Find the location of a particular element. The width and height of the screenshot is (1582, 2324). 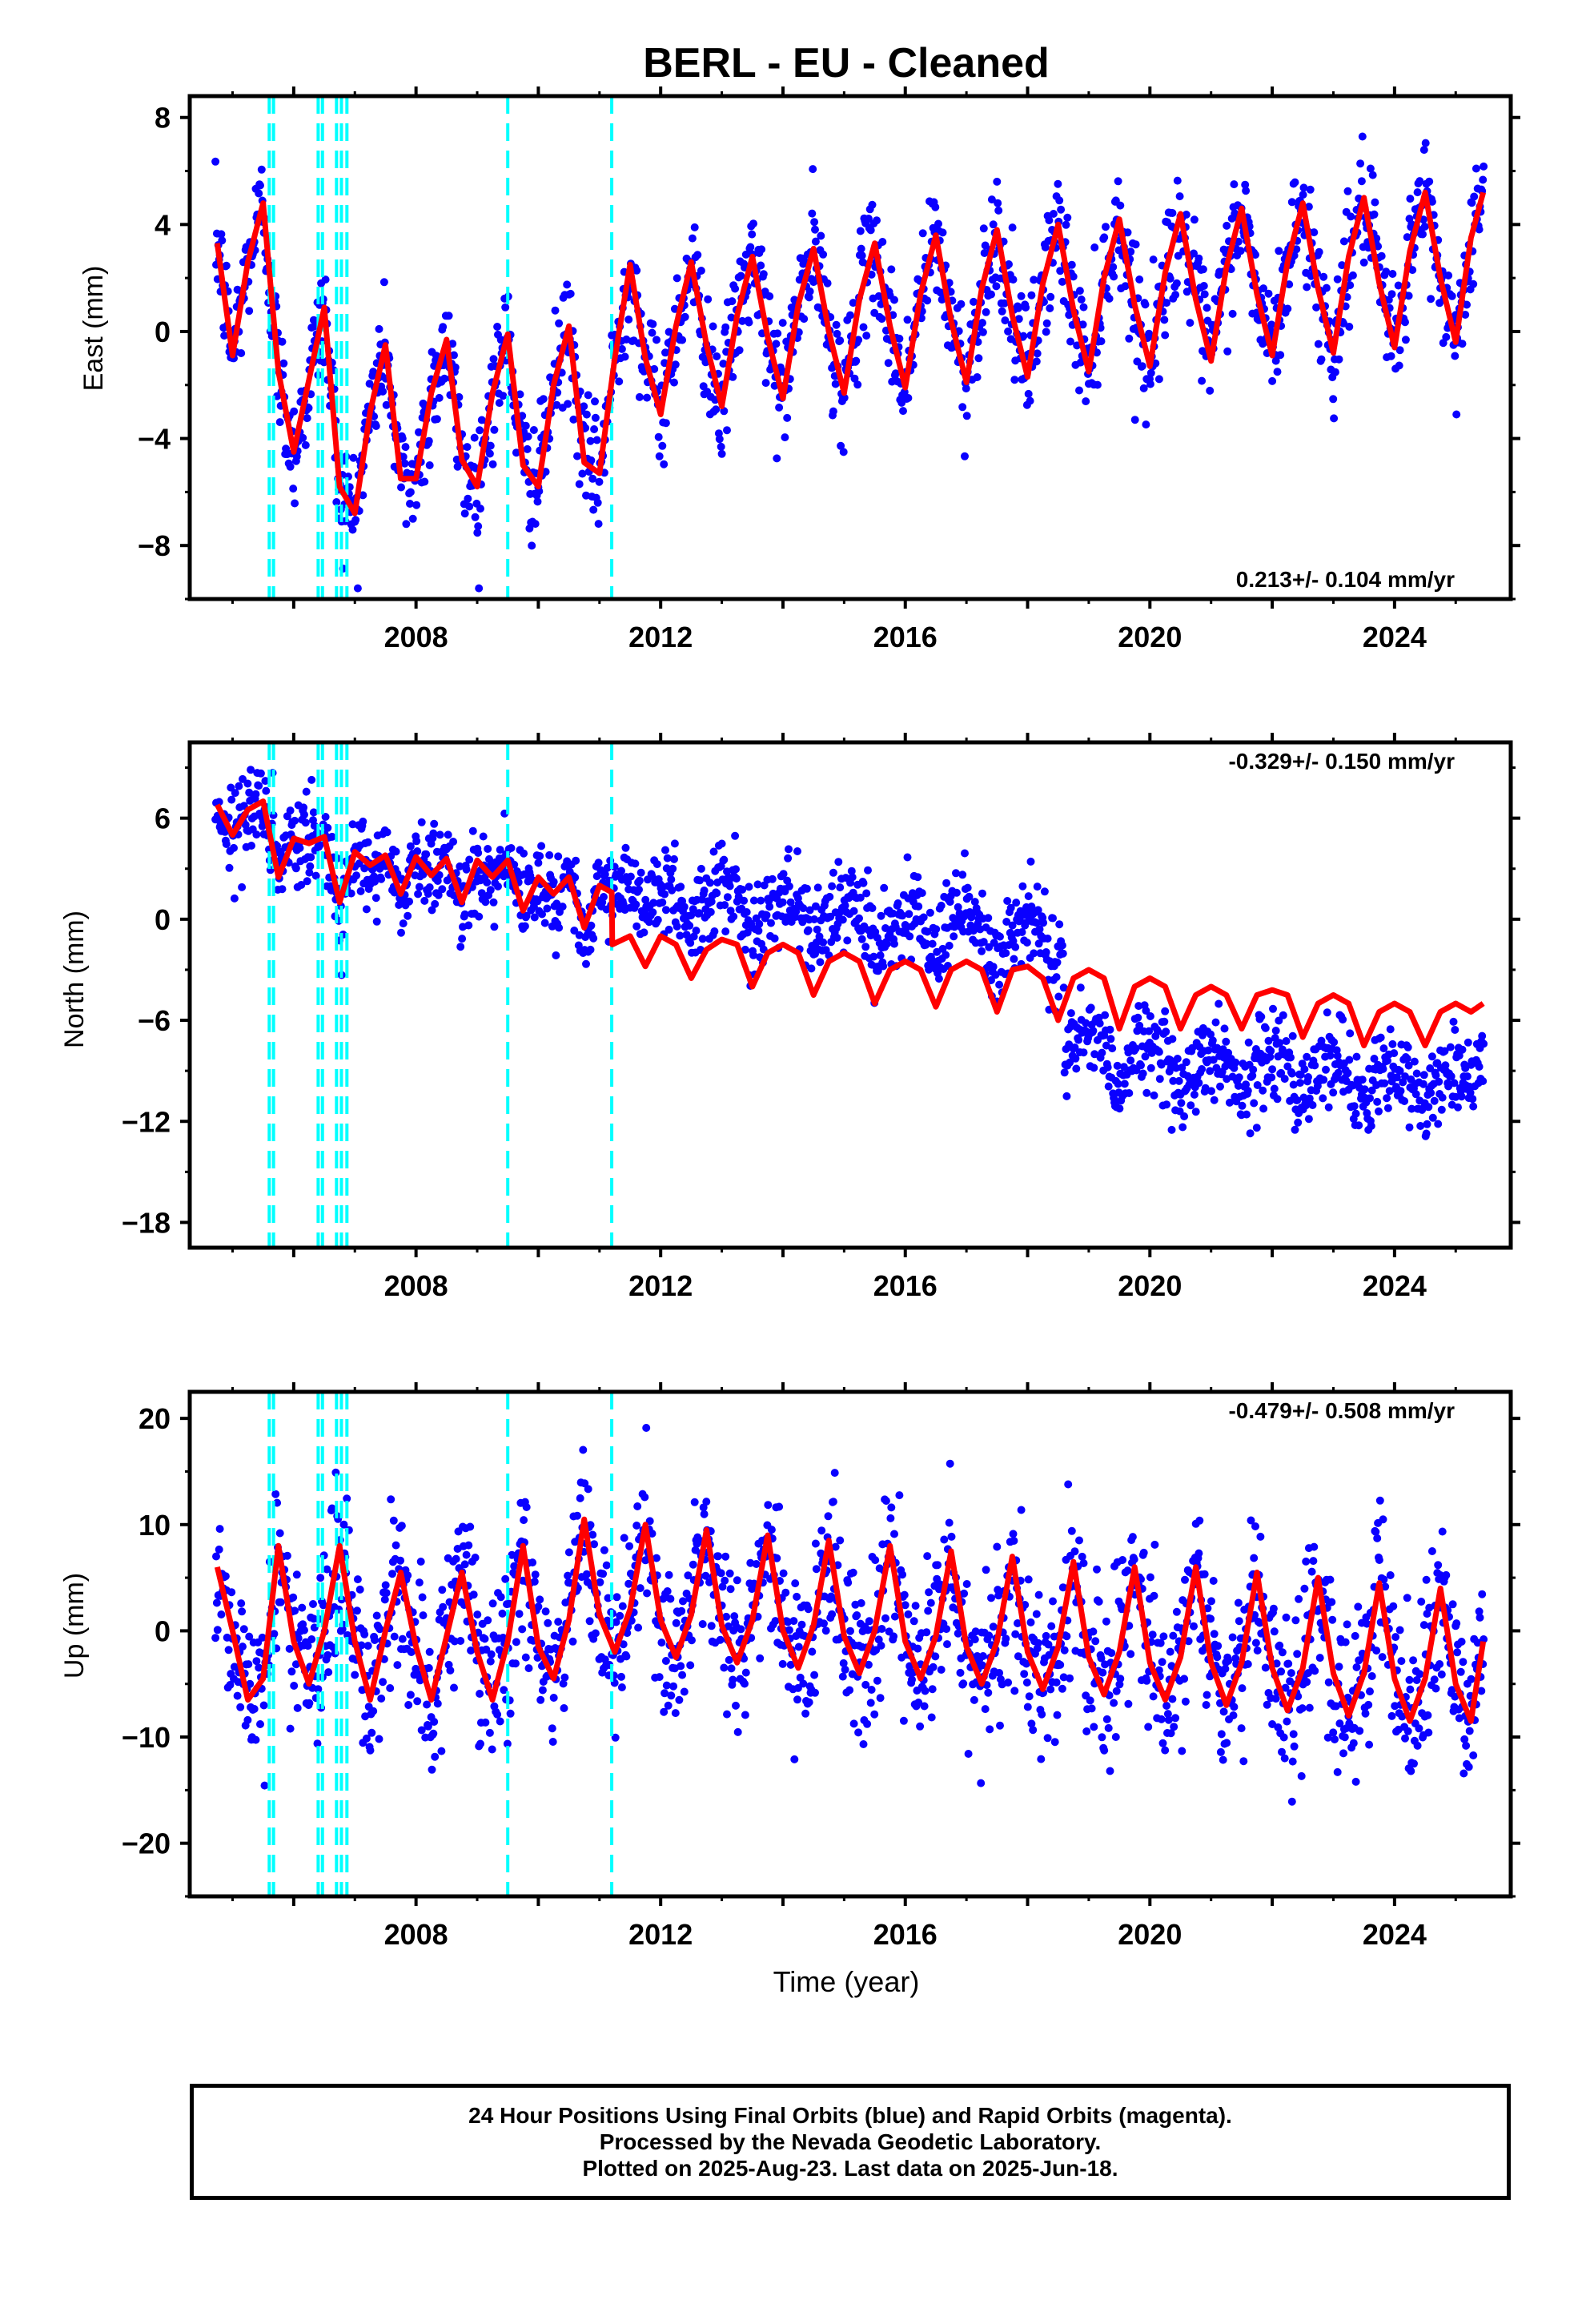

east-ytick-label: −4 is located at coordinates (154, 439).